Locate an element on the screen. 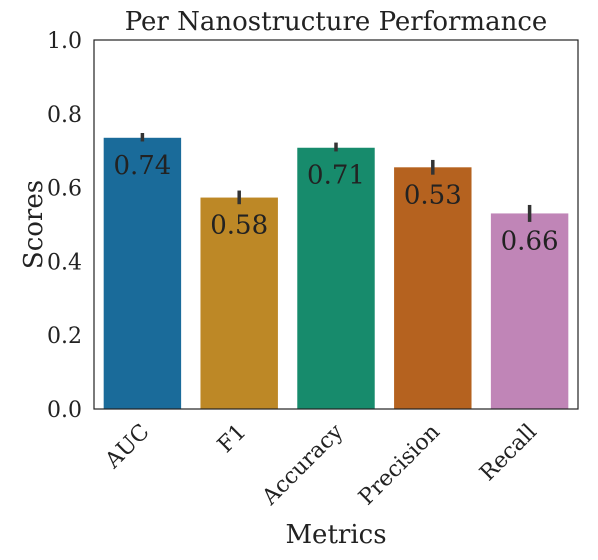 The image size is (598, 560). data-label-precision: 0.53 is located at coordinates (433, 195).